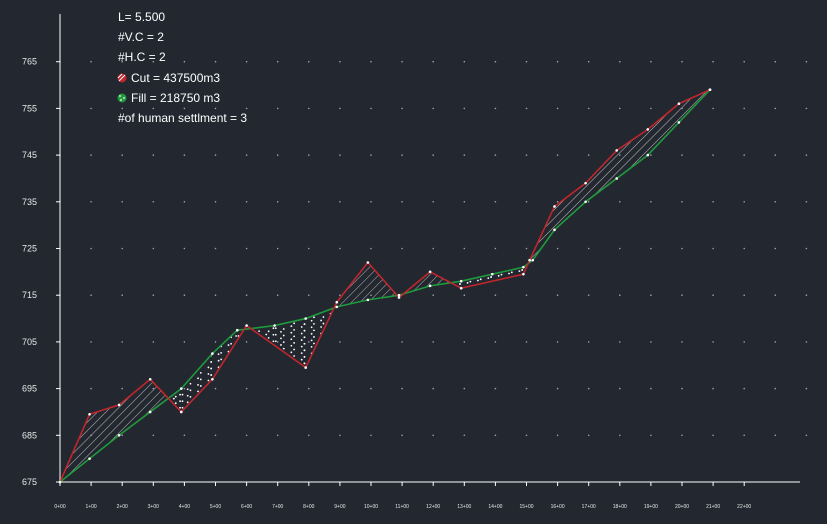  What do you see at coordinates (402, 507) in the screenshot?
I see `x-tick-label: 11+00` at bounding box center [402, 507].